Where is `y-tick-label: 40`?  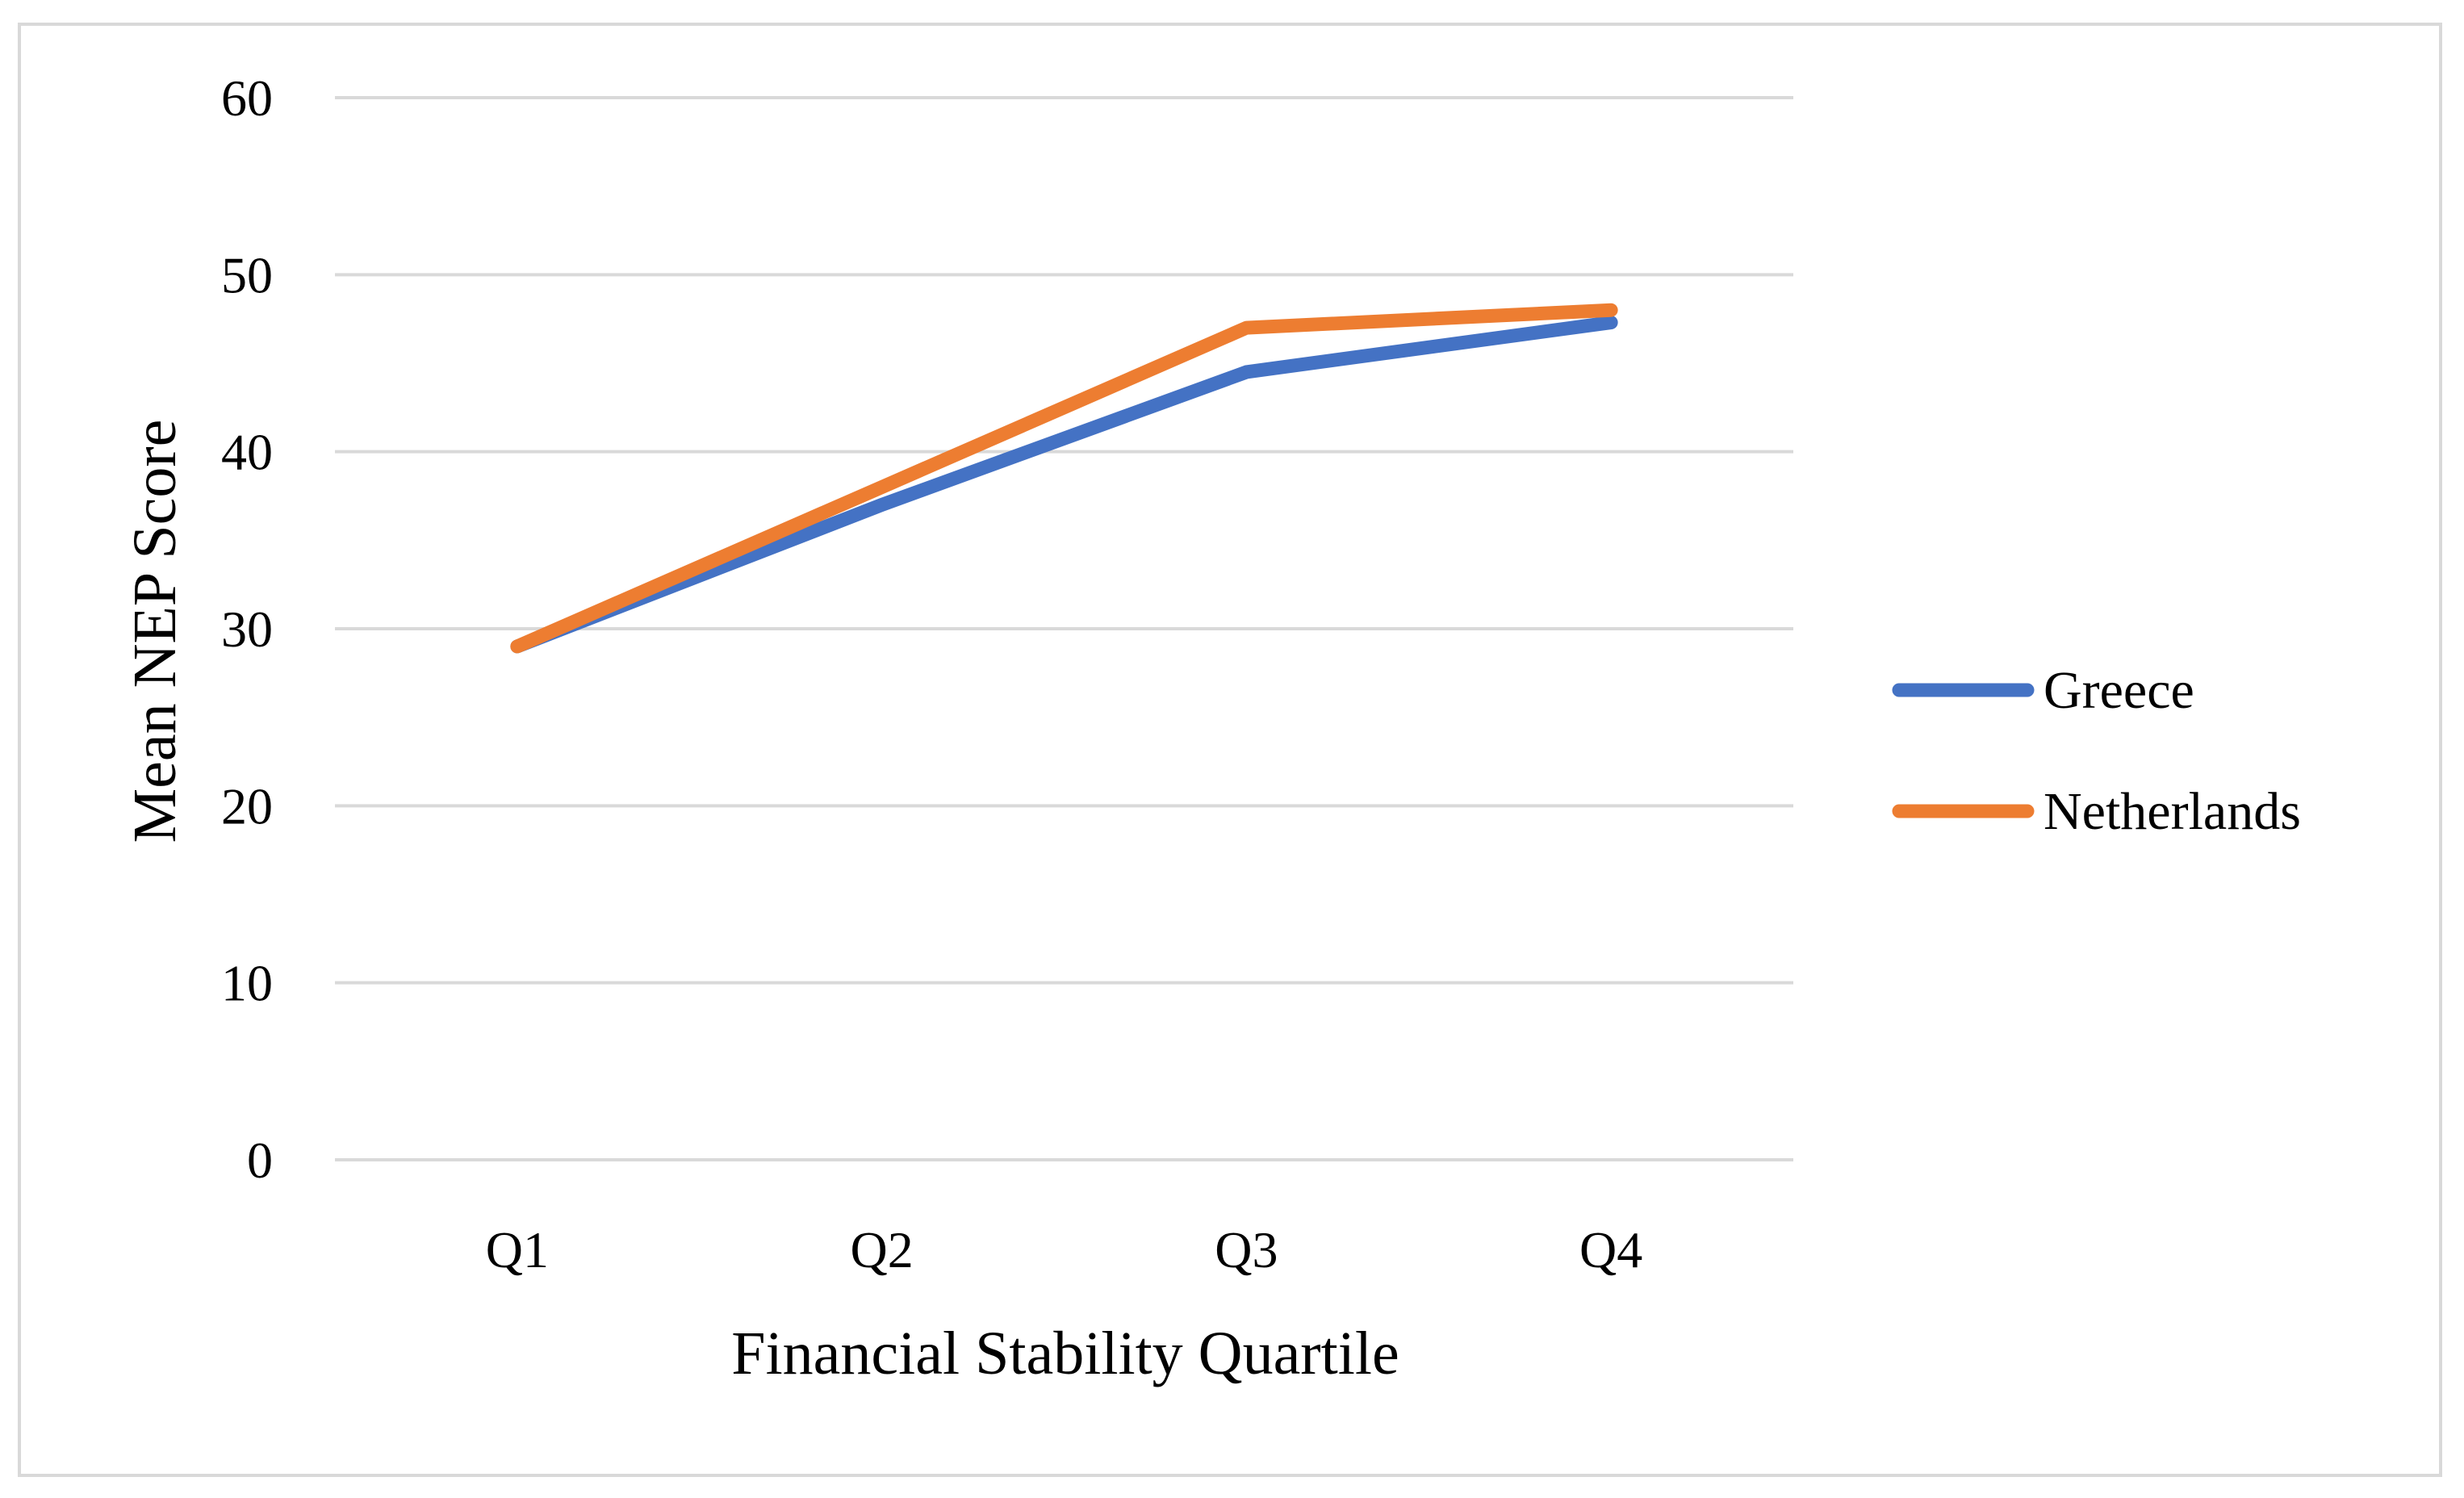 y-tick-label: 40 is located at coordinates (247, 452).